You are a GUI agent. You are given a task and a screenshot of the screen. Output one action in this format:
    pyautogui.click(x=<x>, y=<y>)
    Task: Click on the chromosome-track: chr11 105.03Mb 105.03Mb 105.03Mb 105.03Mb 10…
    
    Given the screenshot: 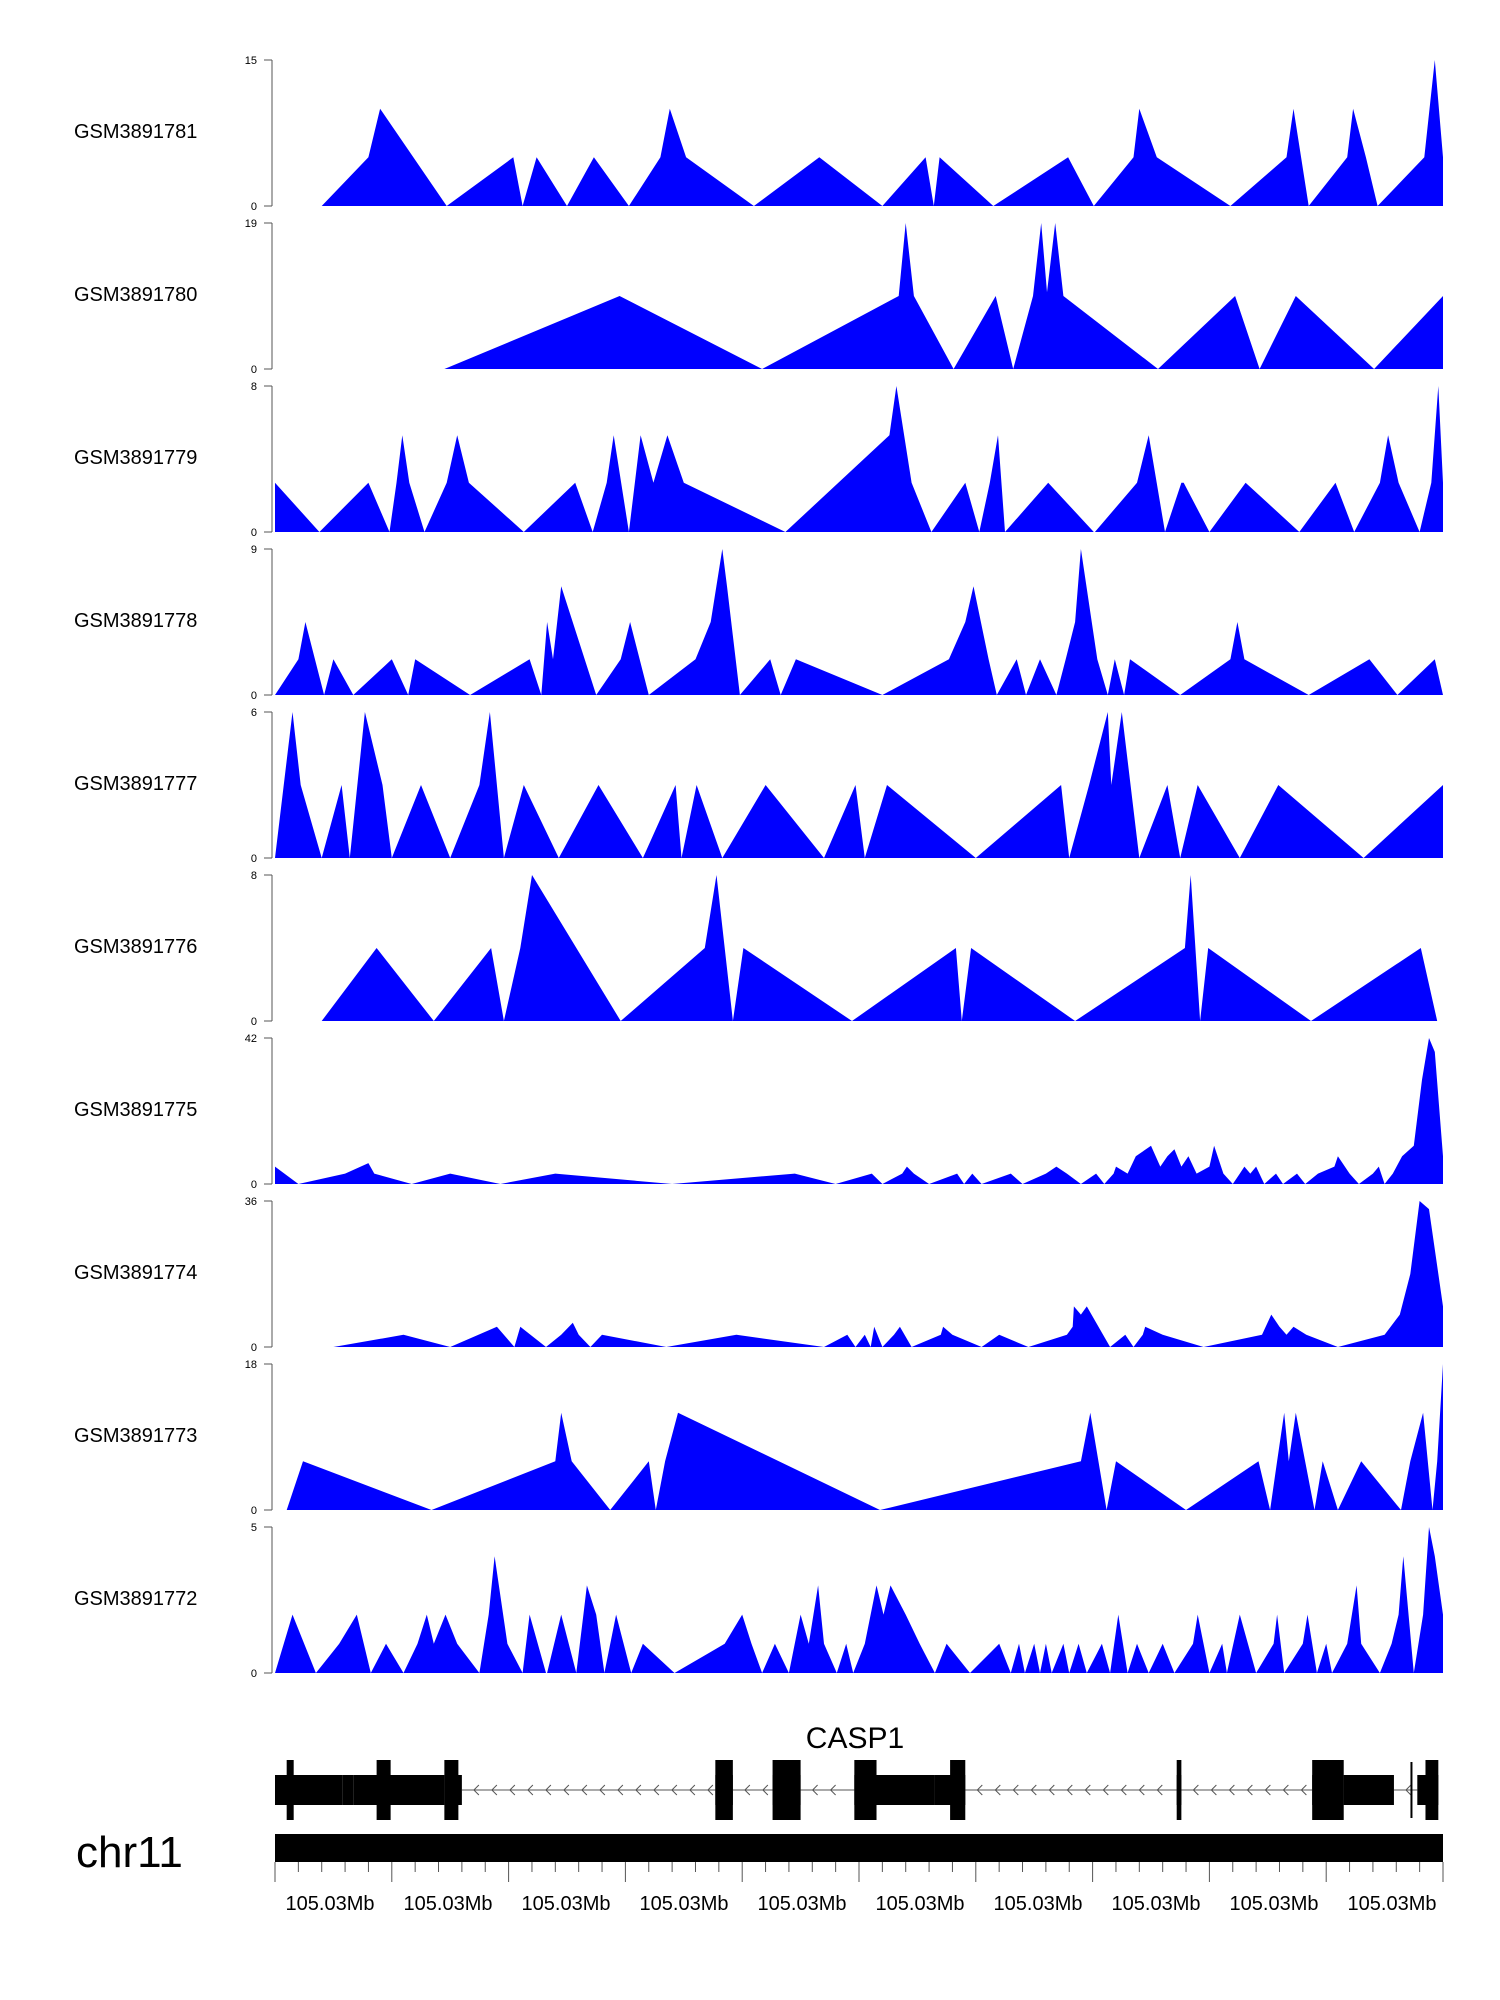 What is the action you would take?
    pyautogui.click(x=760, y=1871)
    